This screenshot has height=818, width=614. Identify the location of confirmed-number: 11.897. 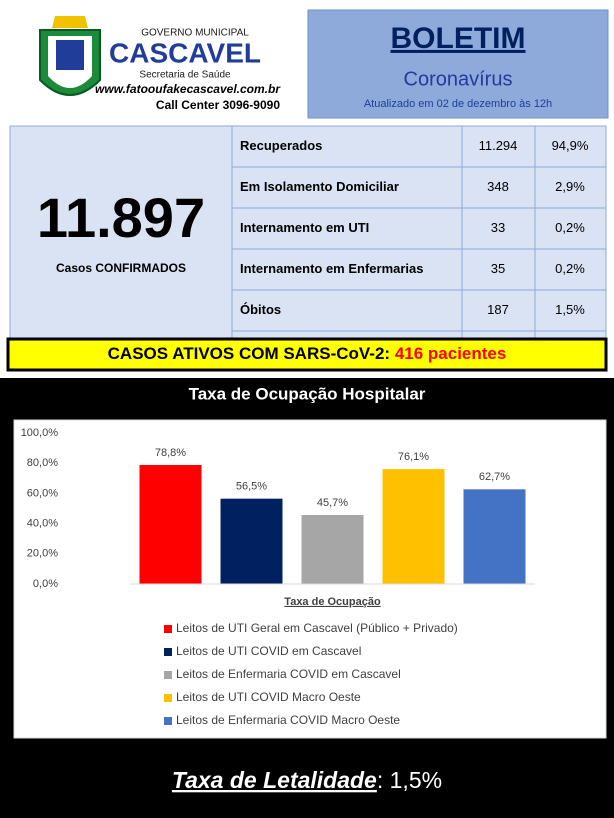
(121, 217).